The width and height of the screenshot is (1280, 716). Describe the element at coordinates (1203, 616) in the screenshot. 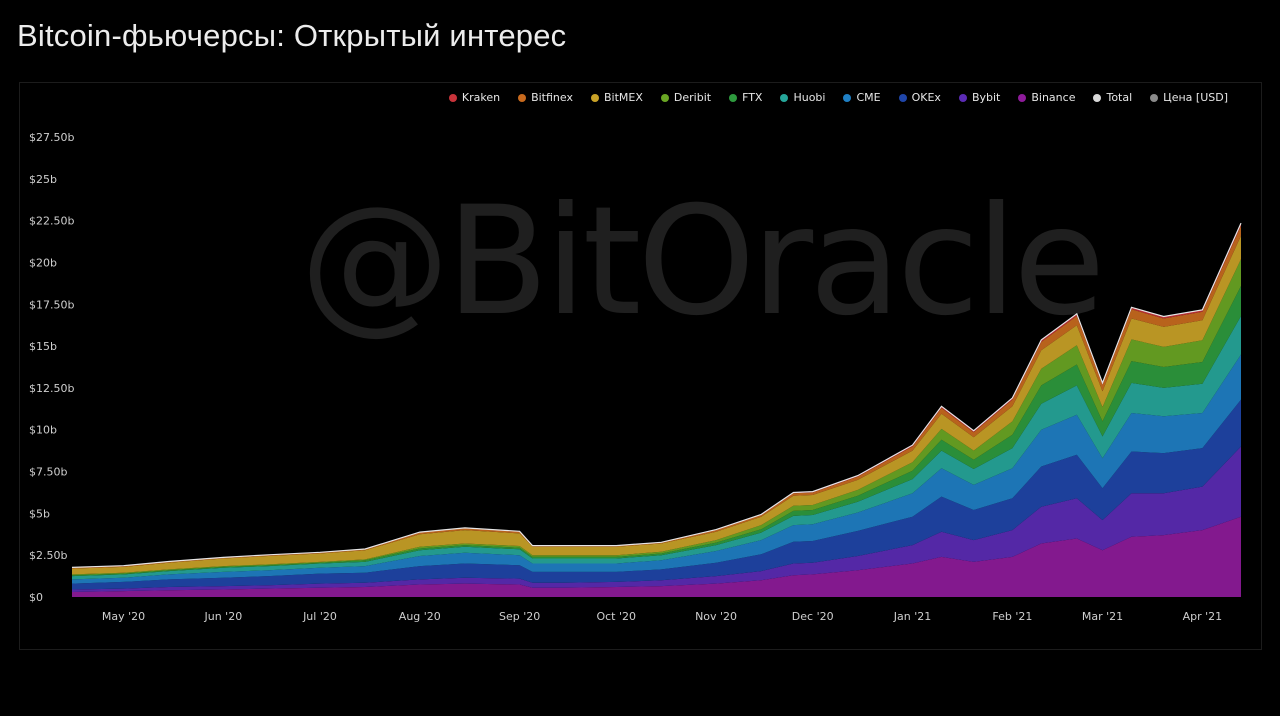

I see `x-tick-label: Apr '21` at that location.